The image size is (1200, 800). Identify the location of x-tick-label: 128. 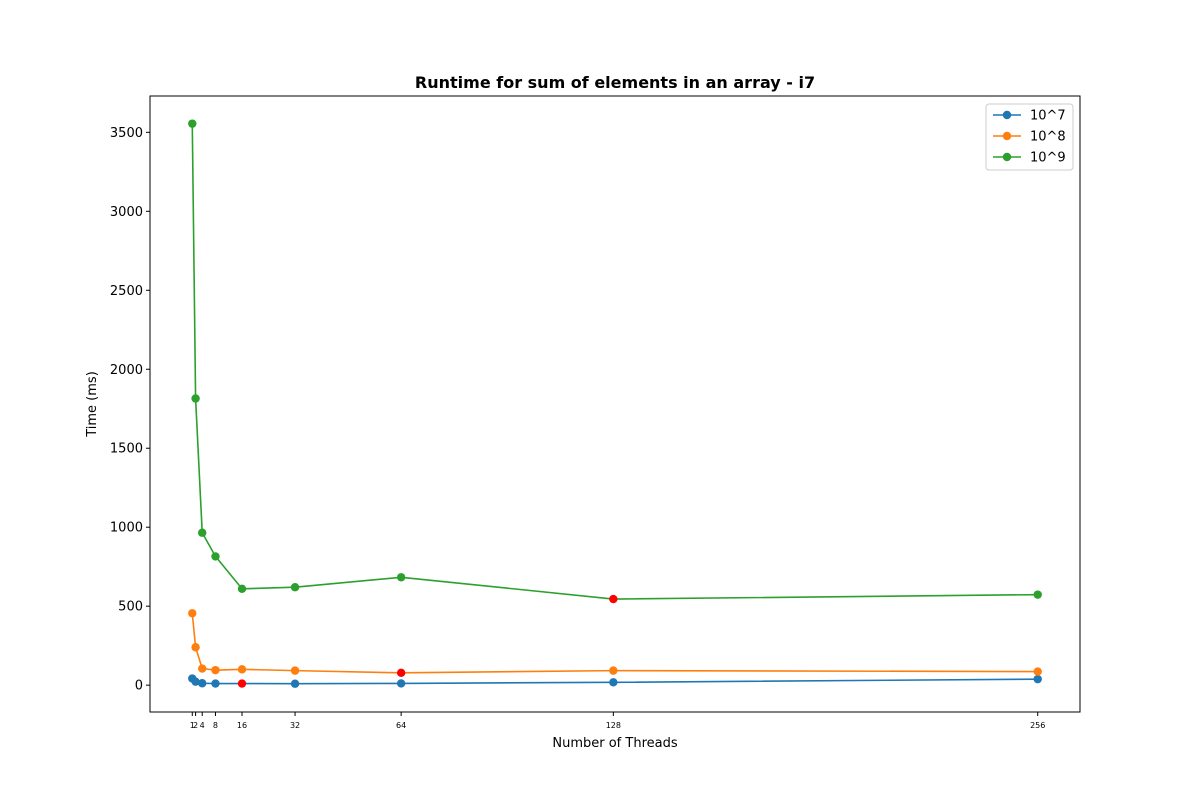
(613, 725).